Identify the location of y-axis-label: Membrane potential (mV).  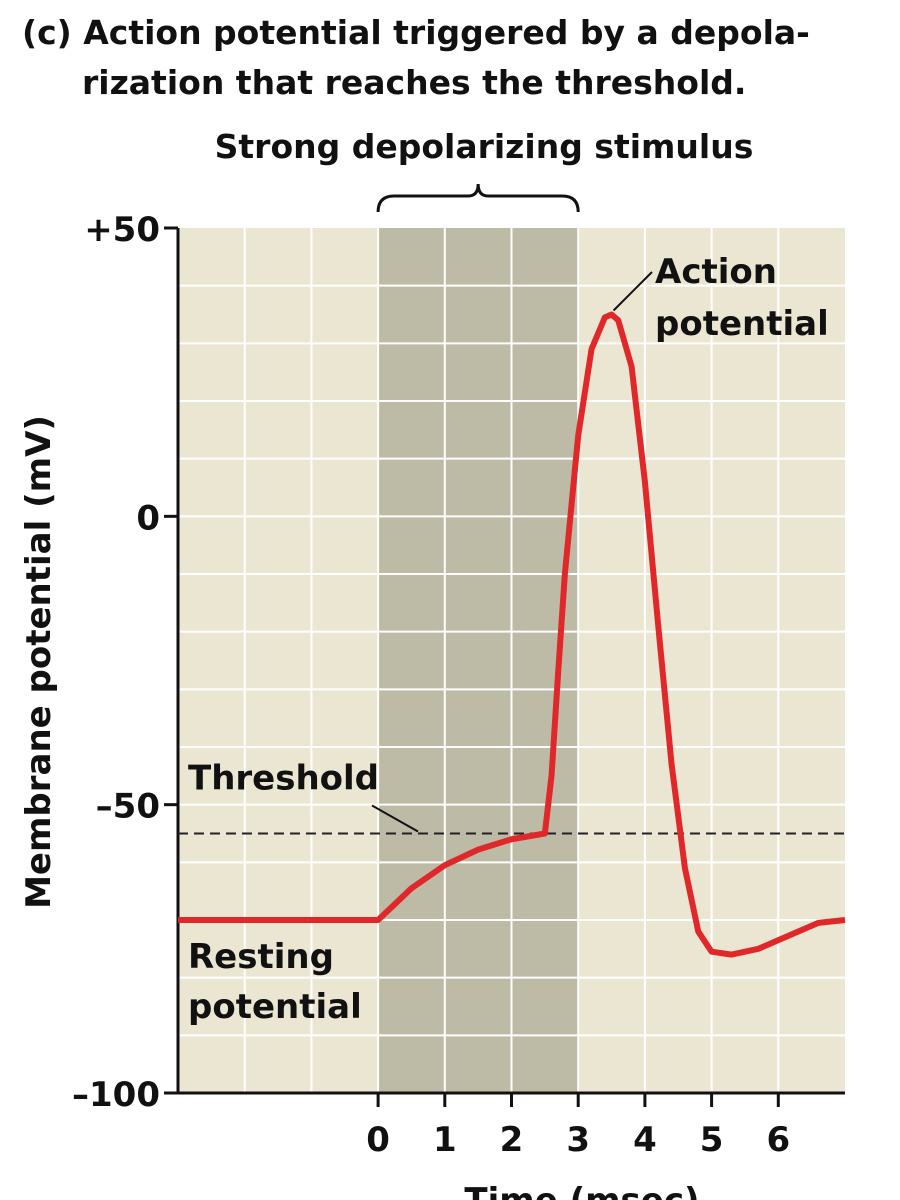
(39, 662).